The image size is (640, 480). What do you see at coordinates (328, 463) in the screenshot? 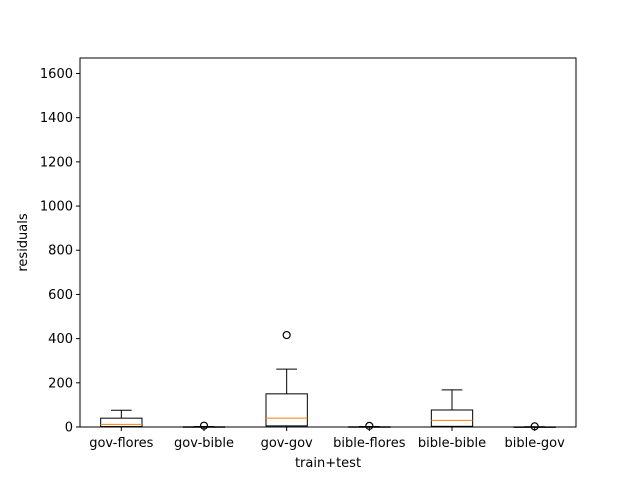
I see `x-axis-label: train+test` at bounding box center [328, 463].